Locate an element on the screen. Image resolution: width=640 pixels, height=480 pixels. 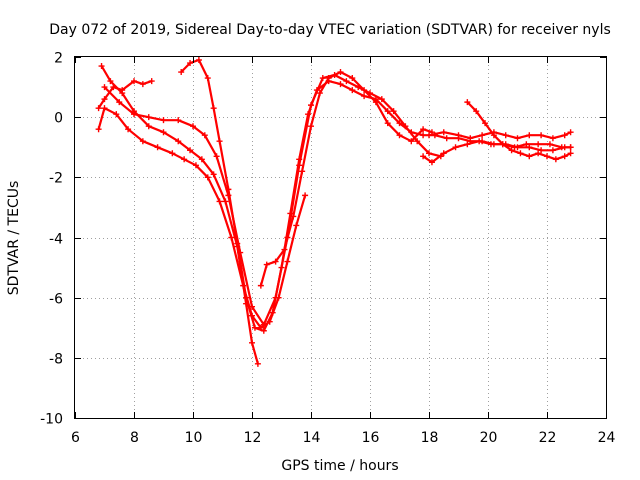
y-tick-label: -10 is located at coordinates (51, 420).